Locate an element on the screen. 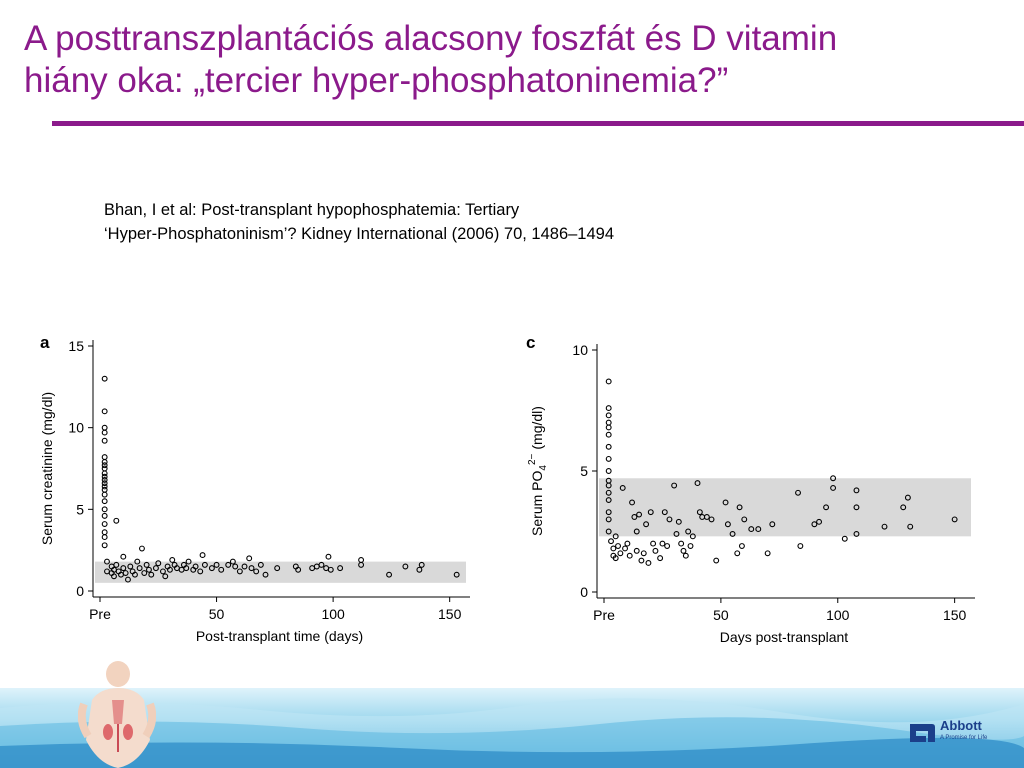 The height and width of the screenshot is (768, 1024). abbott-logo: Abbott A Promise for Life is located at coordinates (963, 738).